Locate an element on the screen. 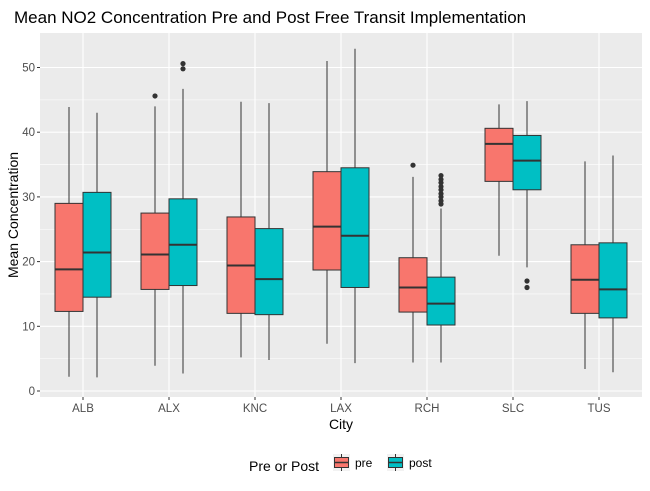 The width and height of the screenshot is (650, 491). x-tick-label: SLC is located at coordinates (513, 409).